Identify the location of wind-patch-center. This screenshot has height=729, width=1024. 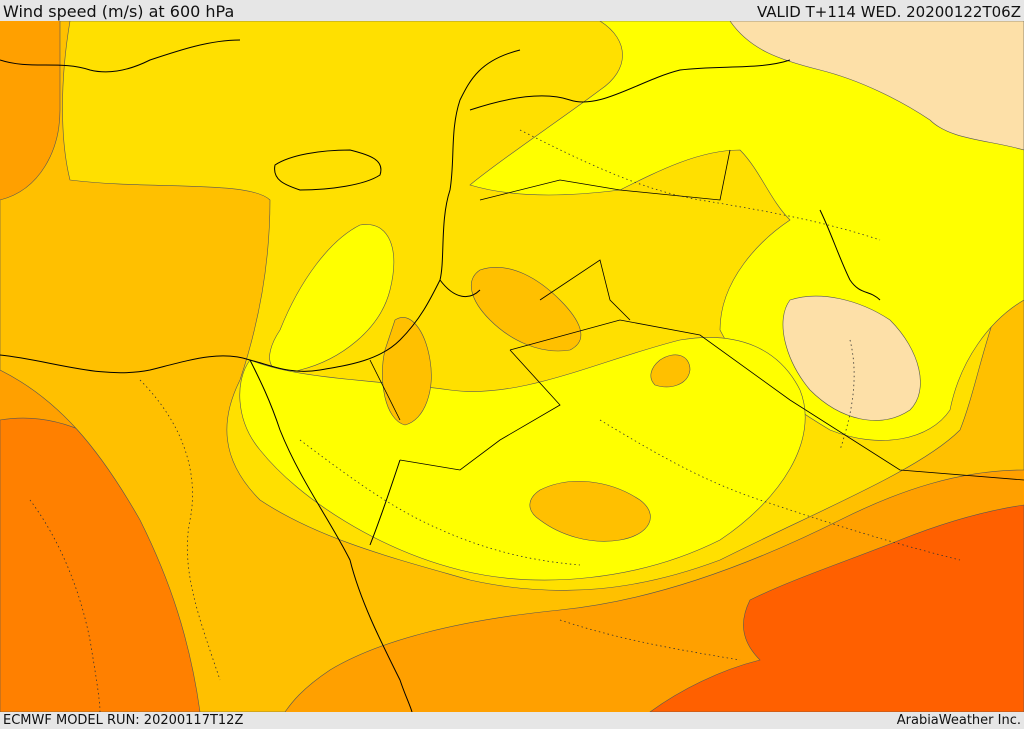
(670, 371).